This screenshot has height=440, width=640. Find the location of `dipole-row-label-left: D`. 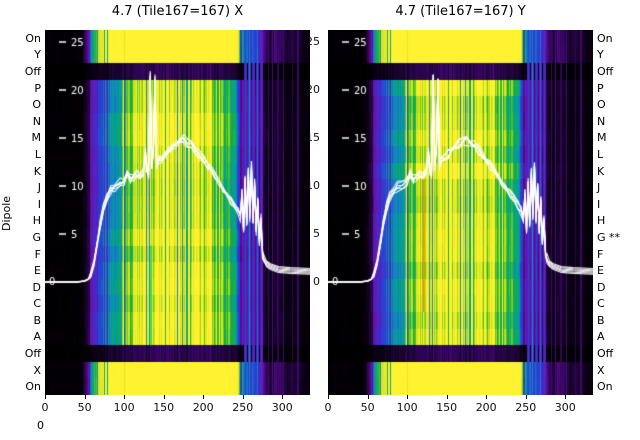

dipole-row-label-left: D is located at coordinates (36, 287).